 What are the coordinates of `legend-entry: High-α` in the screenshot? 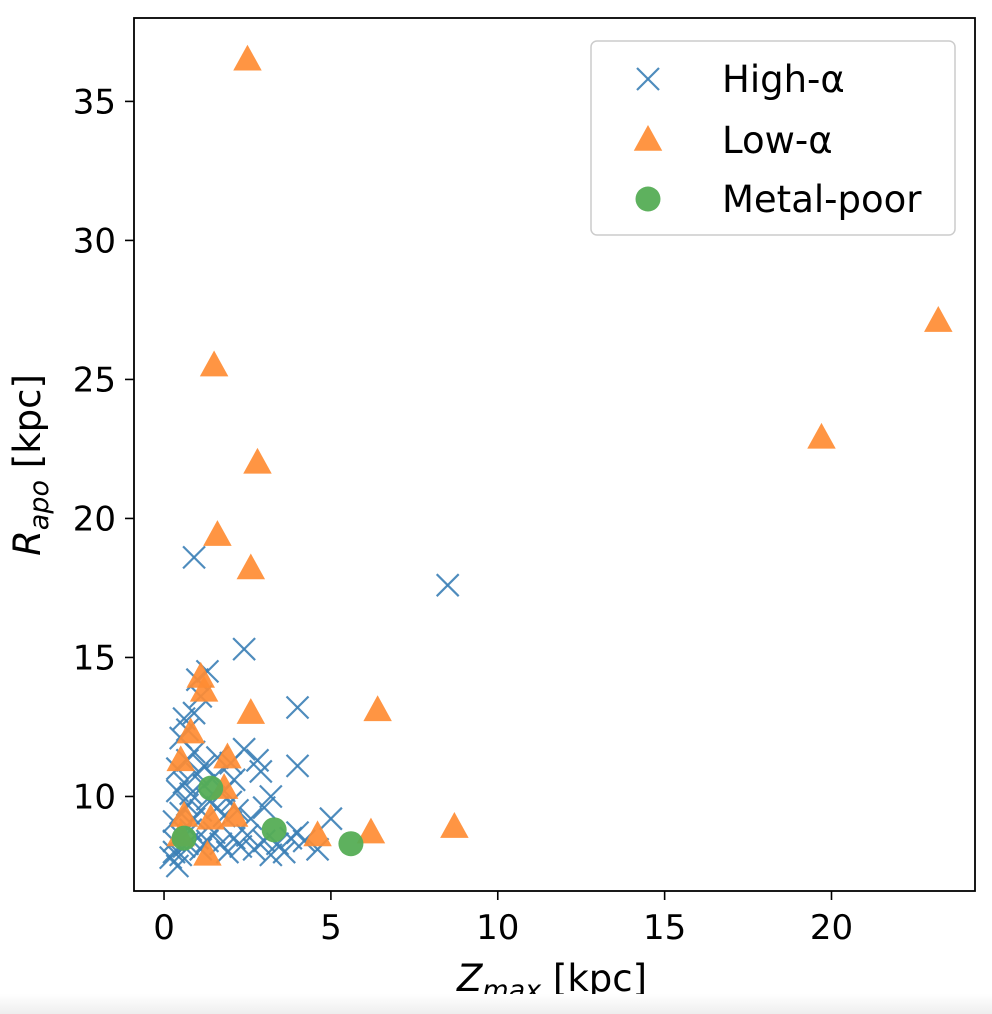 It's located at (740, 79).